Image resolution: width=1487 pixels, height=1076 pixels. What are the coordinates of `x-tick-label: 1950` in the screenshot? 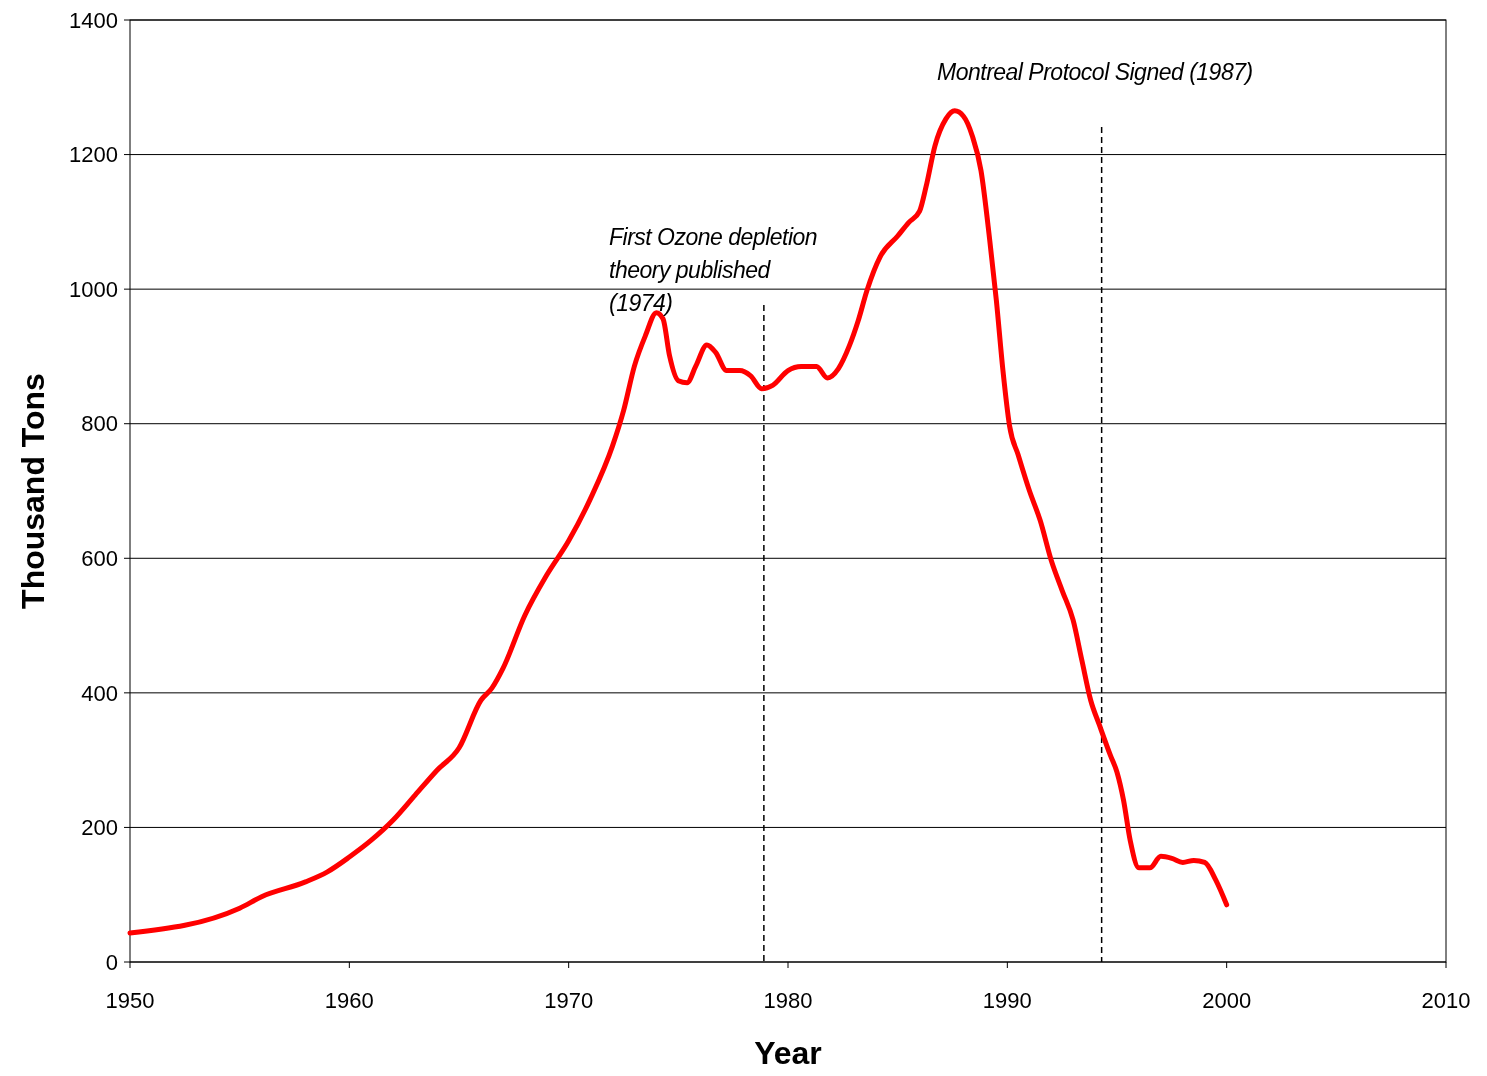 It's located at (130, 1000).